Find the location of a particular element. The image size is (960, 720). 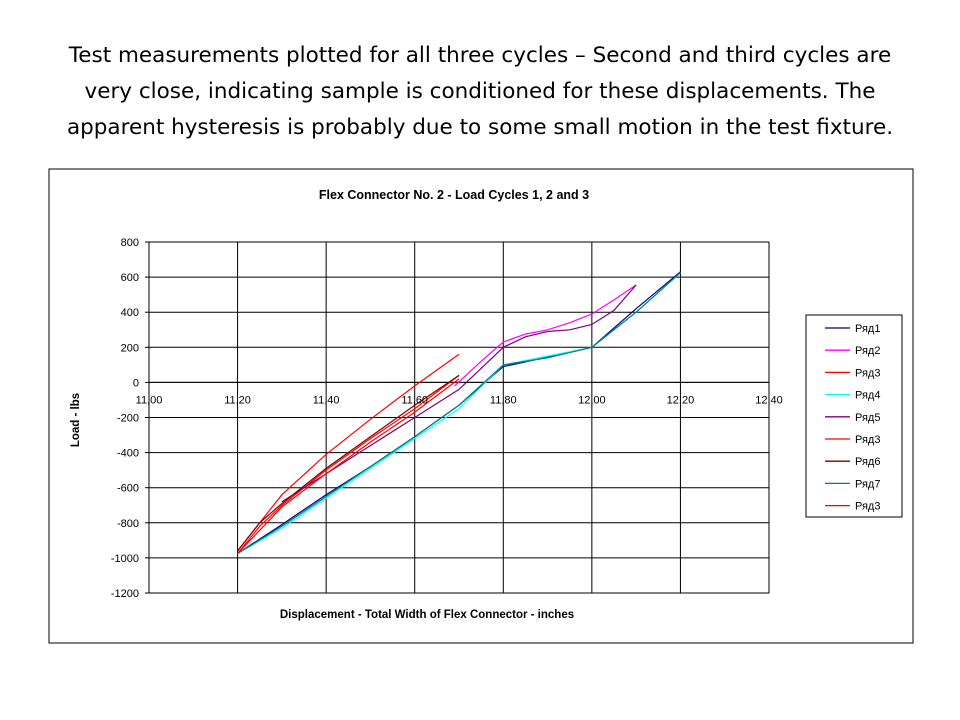

y-tick-label: -400 is located at coordinates (128, 454).